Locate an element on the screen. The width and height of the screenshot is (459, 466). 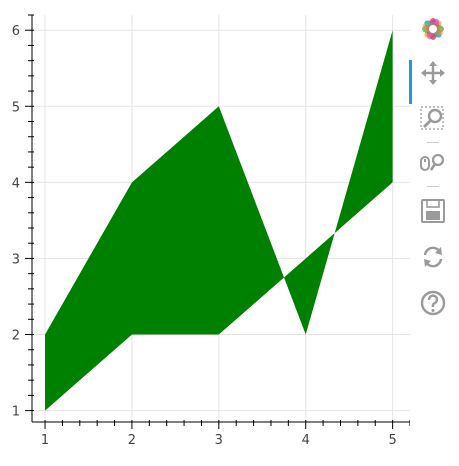
wheel-zoom-icon is located at coordinates (432, 162).